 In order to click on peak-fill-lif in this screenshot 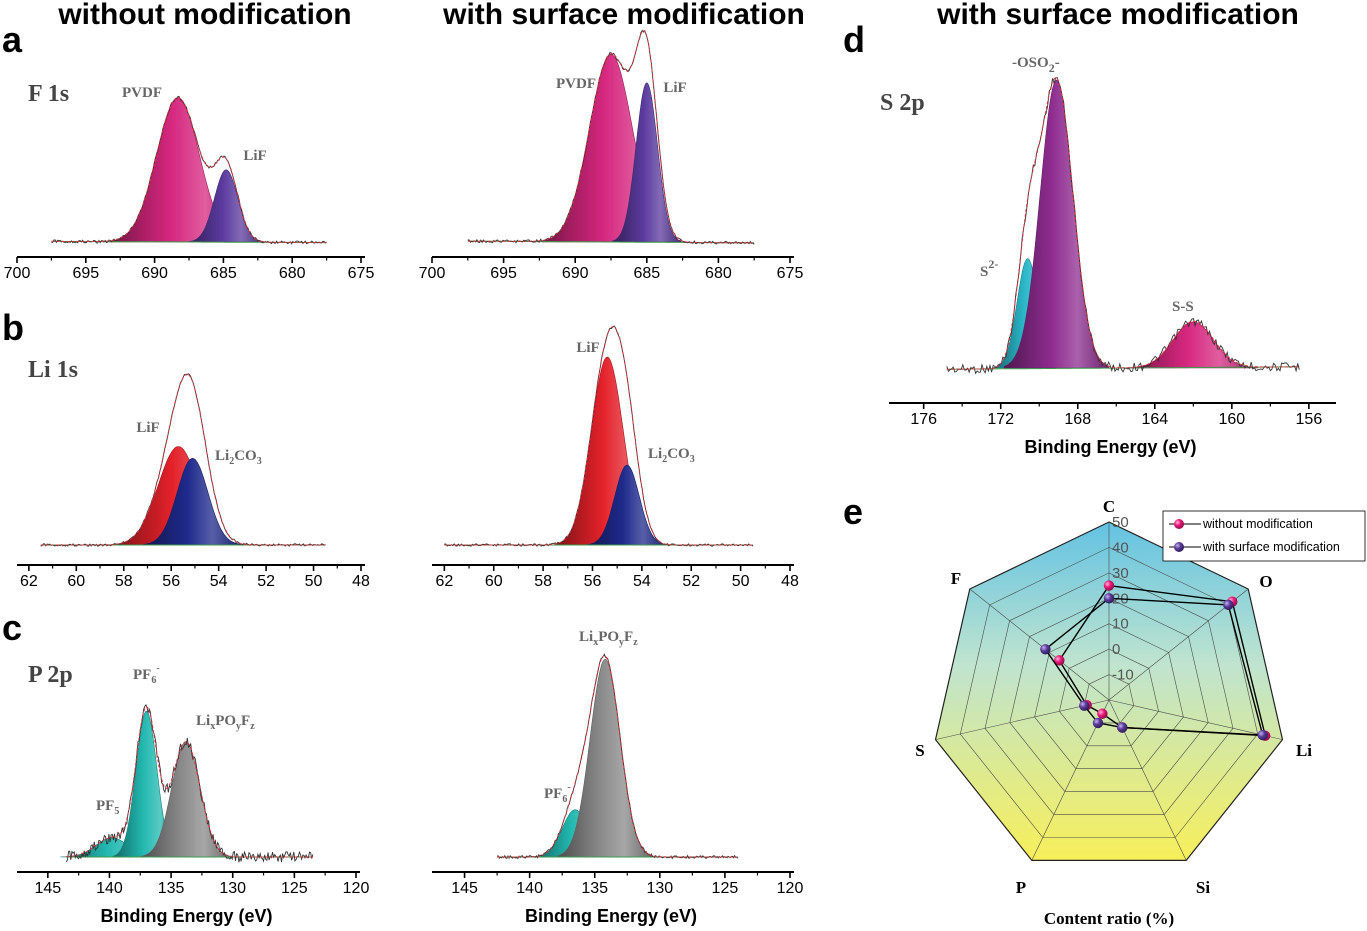, I will do `click(647, 162)`.